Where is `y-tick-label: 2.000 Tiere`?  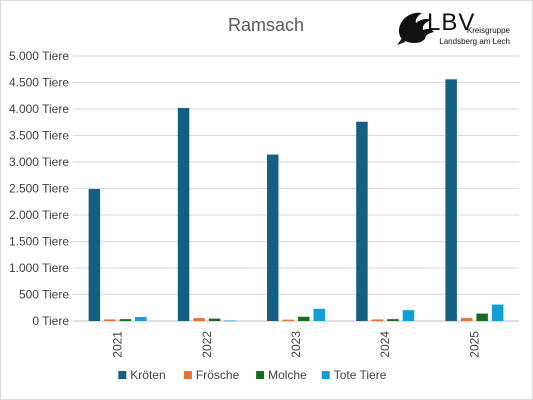 y-tick-label: 2.000 Tiere is located at coordinates (39, 215).